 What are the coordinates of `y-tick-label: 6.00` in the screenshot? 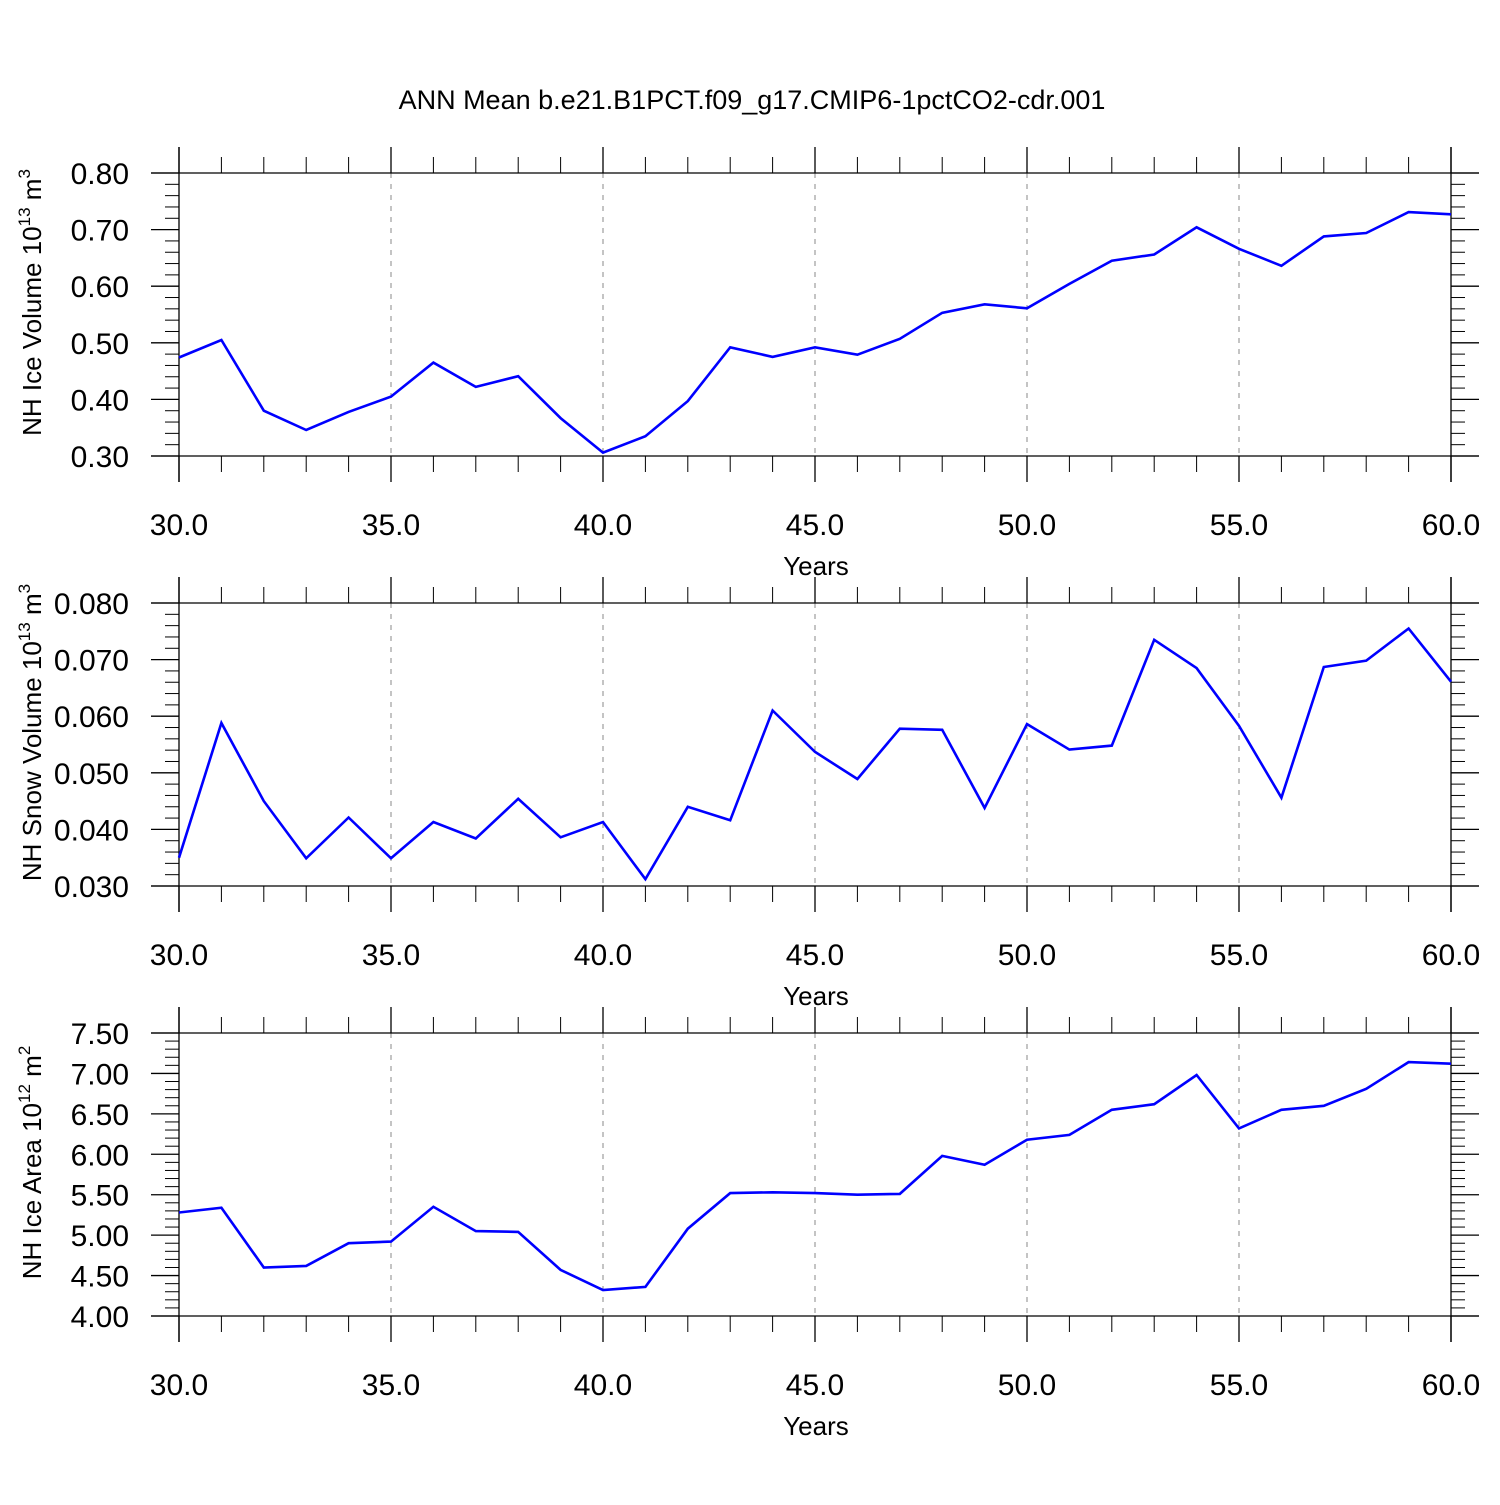 It's located at (100, 1155).